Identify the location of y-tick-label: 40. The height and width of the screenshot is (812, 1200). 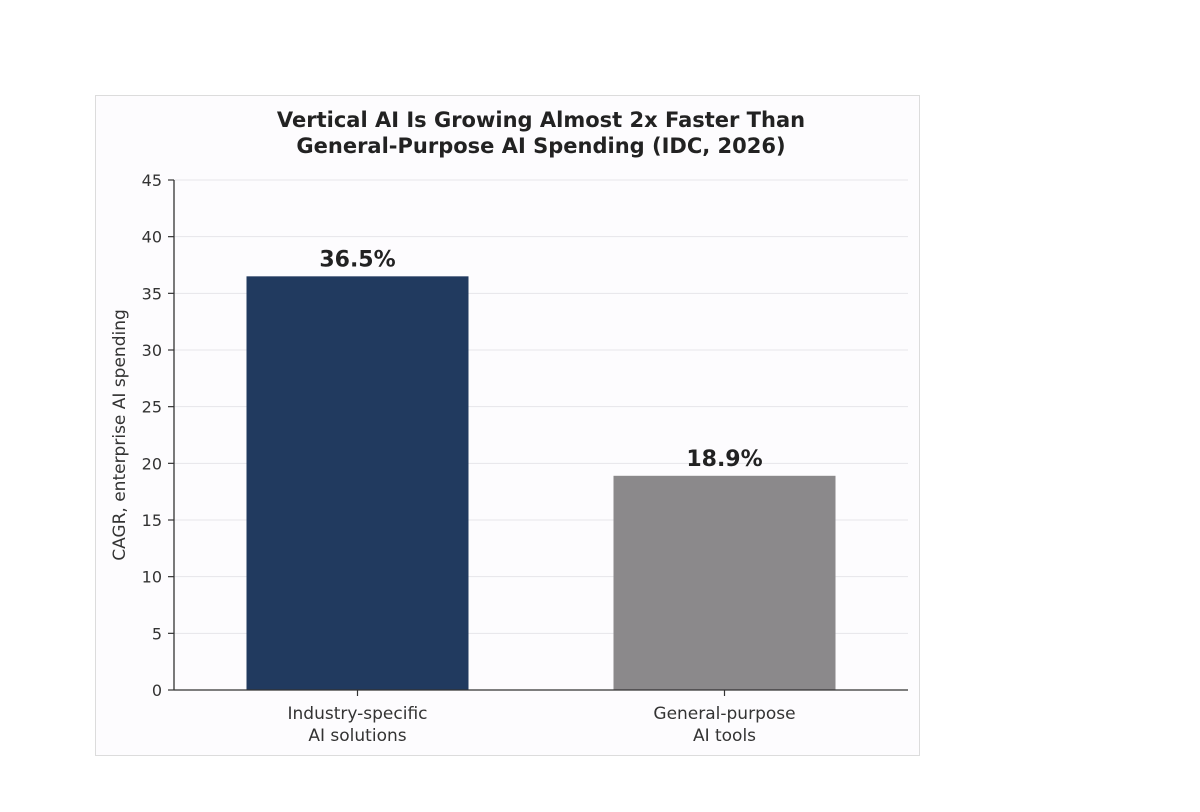
(152, 237).